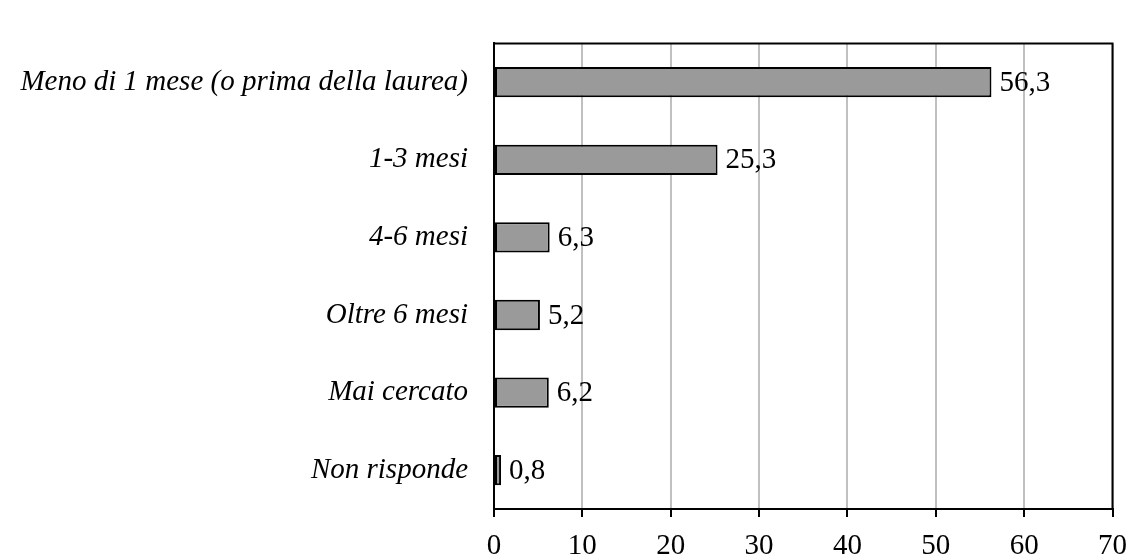 Image resolution: width=1139 pixels, height=560 pixels. What do you see at coordinates (1025, 80) in the screenshot?
I see `data-label: 56,3` at bounding box center [1025, 80].